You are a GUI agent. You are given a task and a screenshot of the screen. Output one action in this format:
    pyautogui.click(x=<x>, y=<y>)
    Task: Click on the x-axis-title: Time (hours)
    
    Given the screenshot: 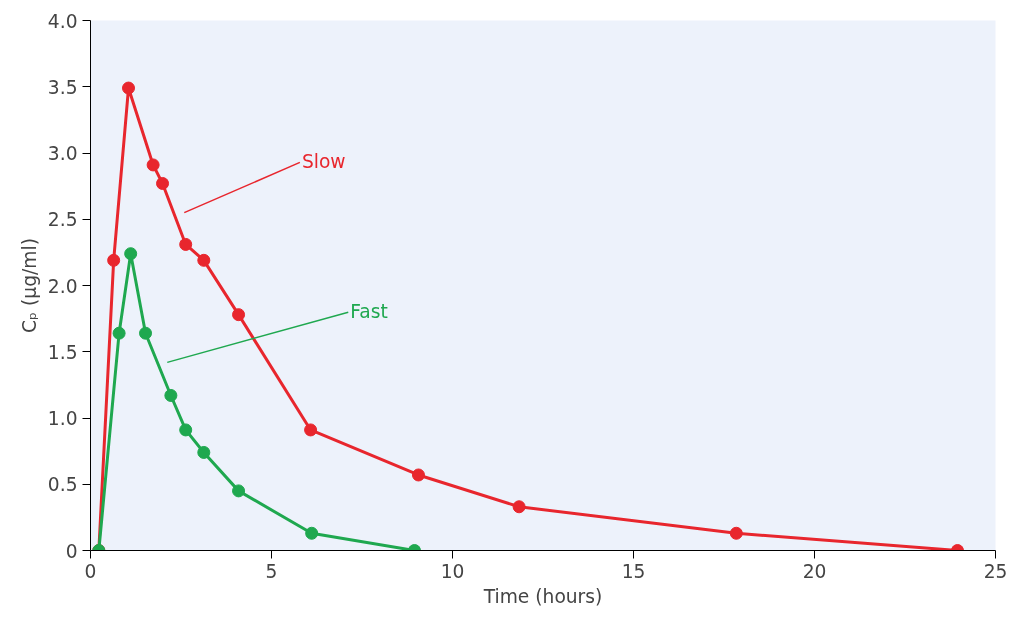 What is the action you would take?
    pyautogui.click(x=542, y=596)
    